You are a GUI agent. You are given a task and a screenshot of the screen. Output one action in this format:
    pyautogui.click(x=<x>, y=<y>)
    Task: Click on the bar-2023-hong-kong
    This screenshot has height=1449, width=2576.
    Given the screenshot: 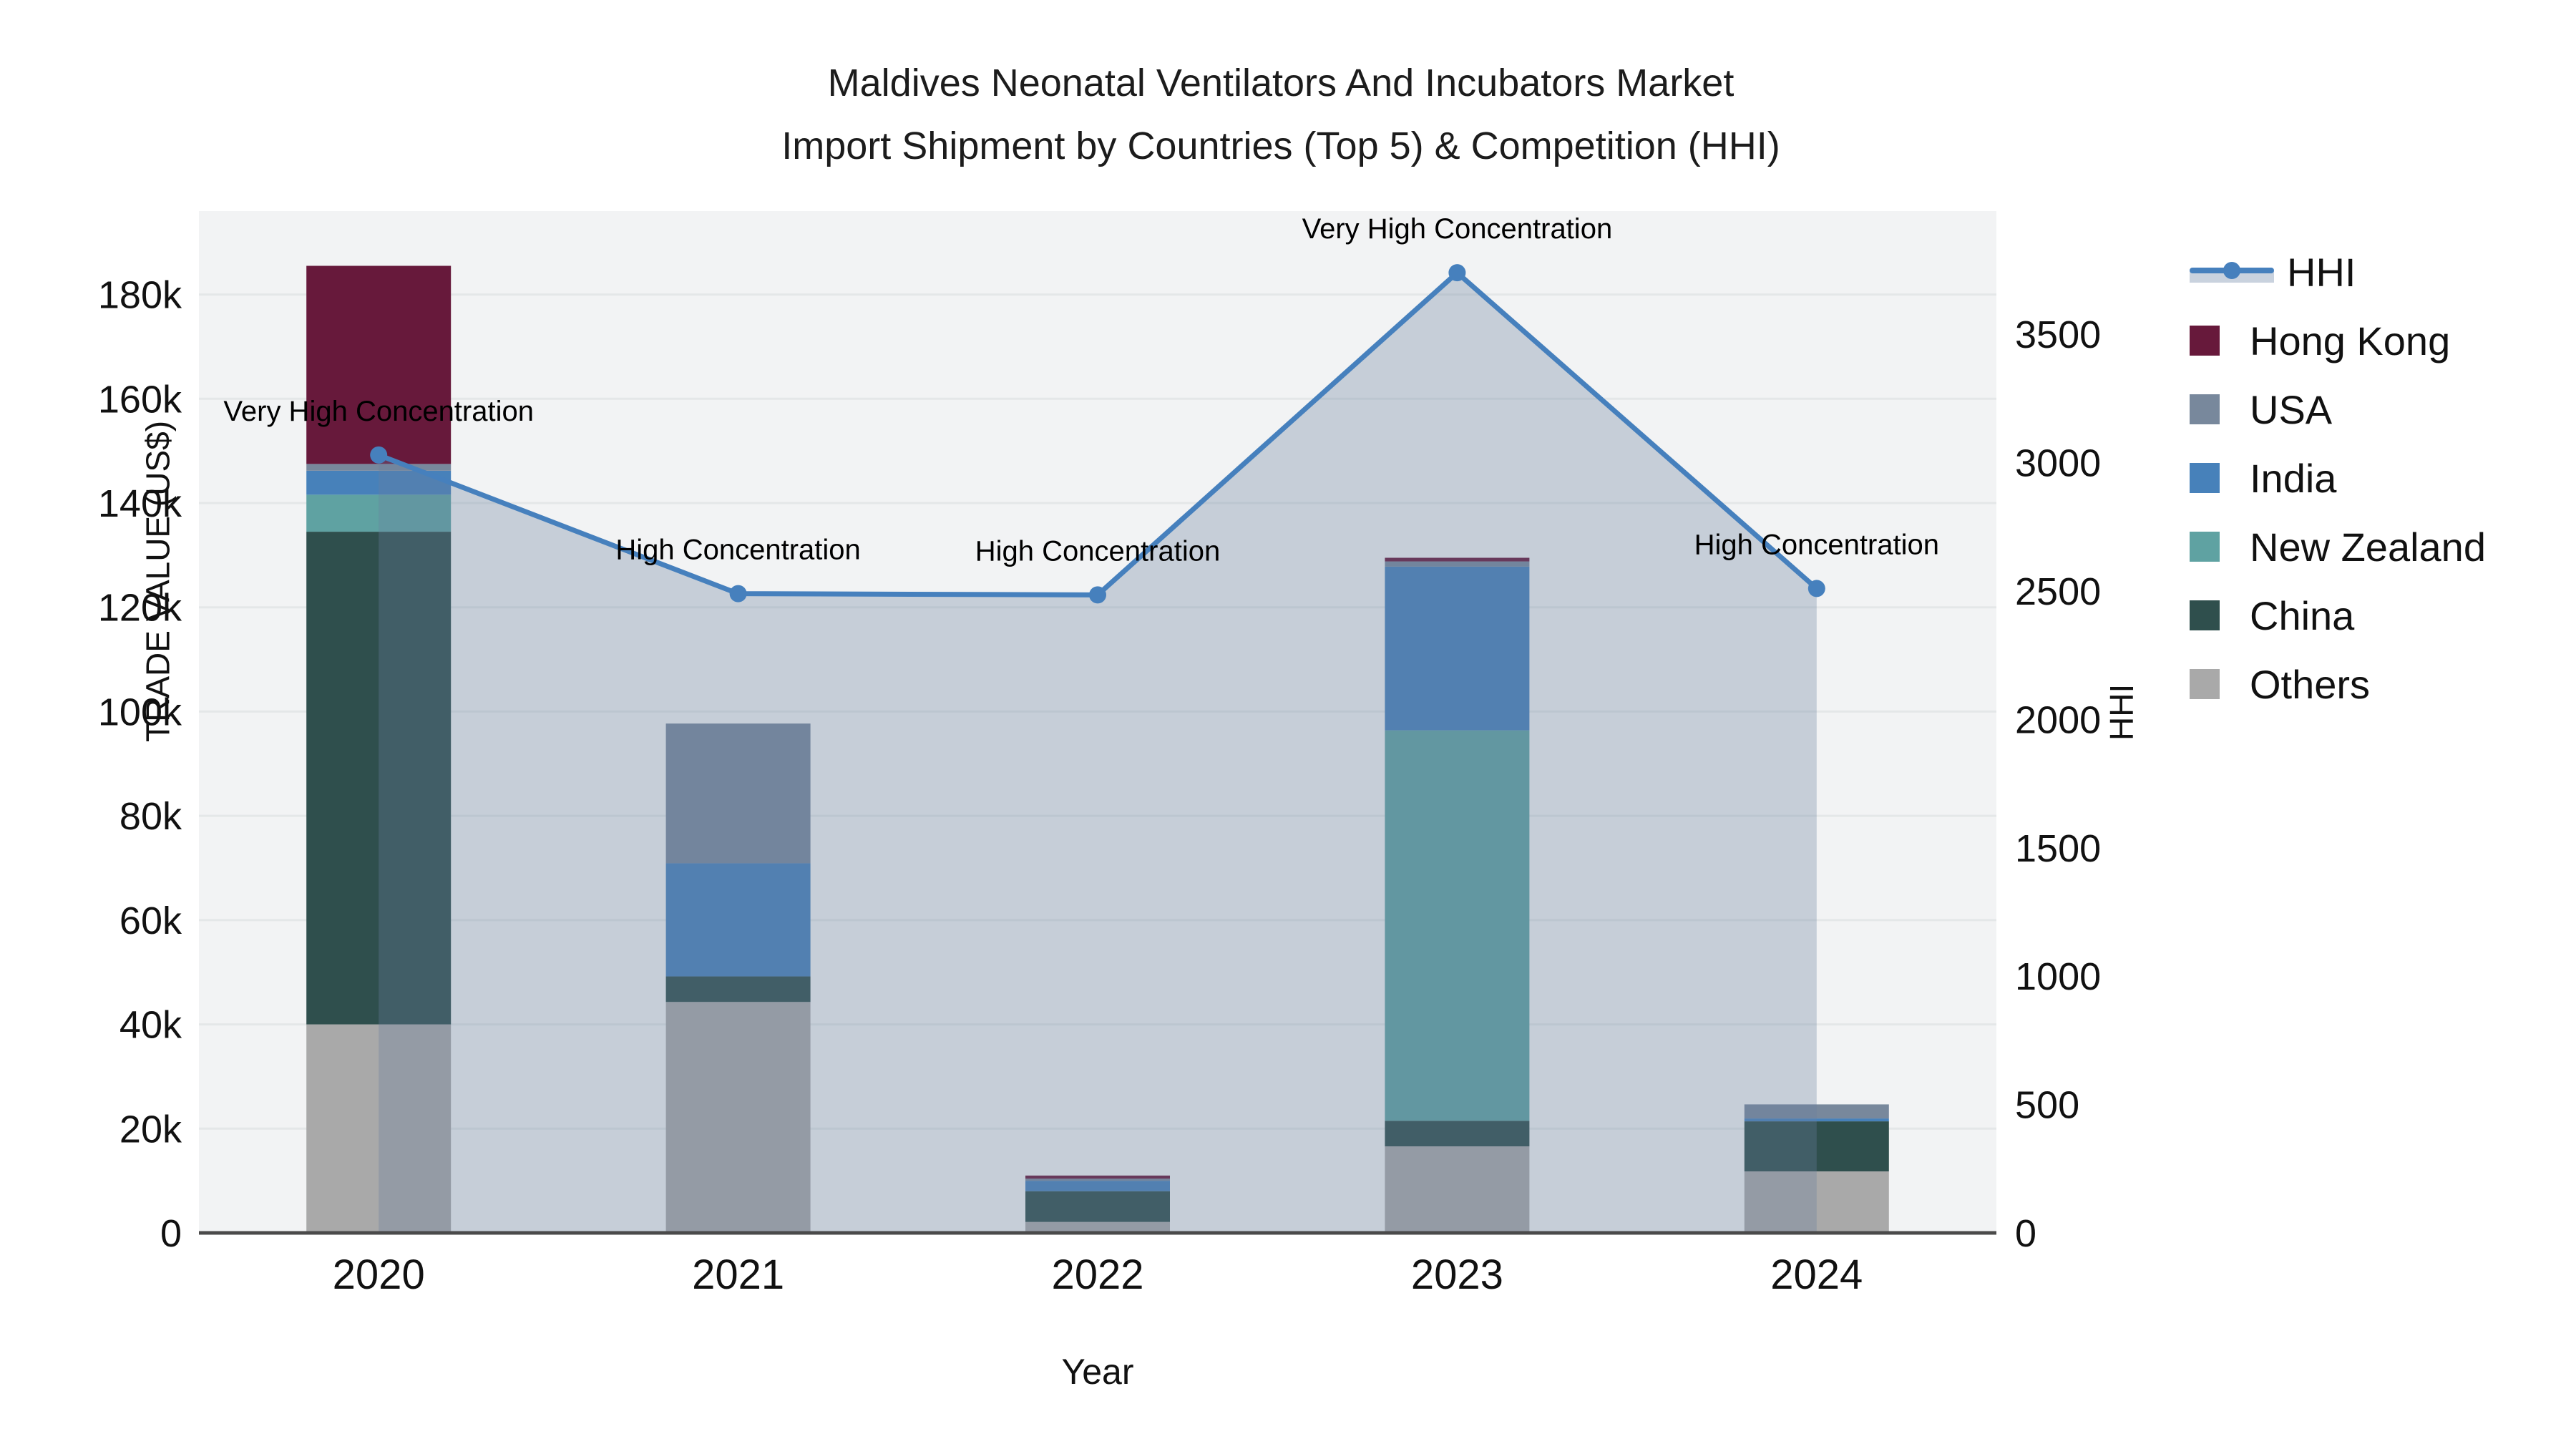 What is the action you would take?
    pyautogui.click(x=1457, y=559)
    